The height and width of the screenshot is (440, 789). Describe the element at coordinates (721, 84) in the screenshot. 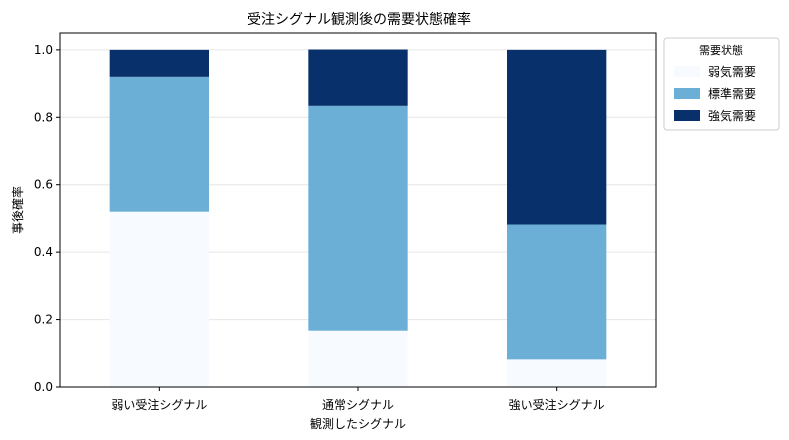

I see `legend-box` at that location.